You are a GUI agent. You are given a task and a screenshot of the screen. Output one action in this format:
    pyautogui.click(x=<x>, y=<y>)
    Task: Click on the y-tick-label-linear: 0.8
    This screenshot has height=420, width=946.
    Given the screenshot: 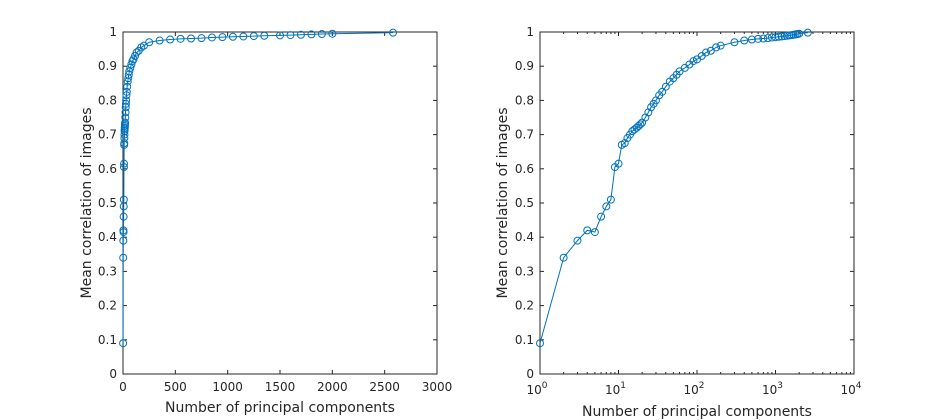 What is the action you would take?
    pyautogui.click(x=107, y=100)
    